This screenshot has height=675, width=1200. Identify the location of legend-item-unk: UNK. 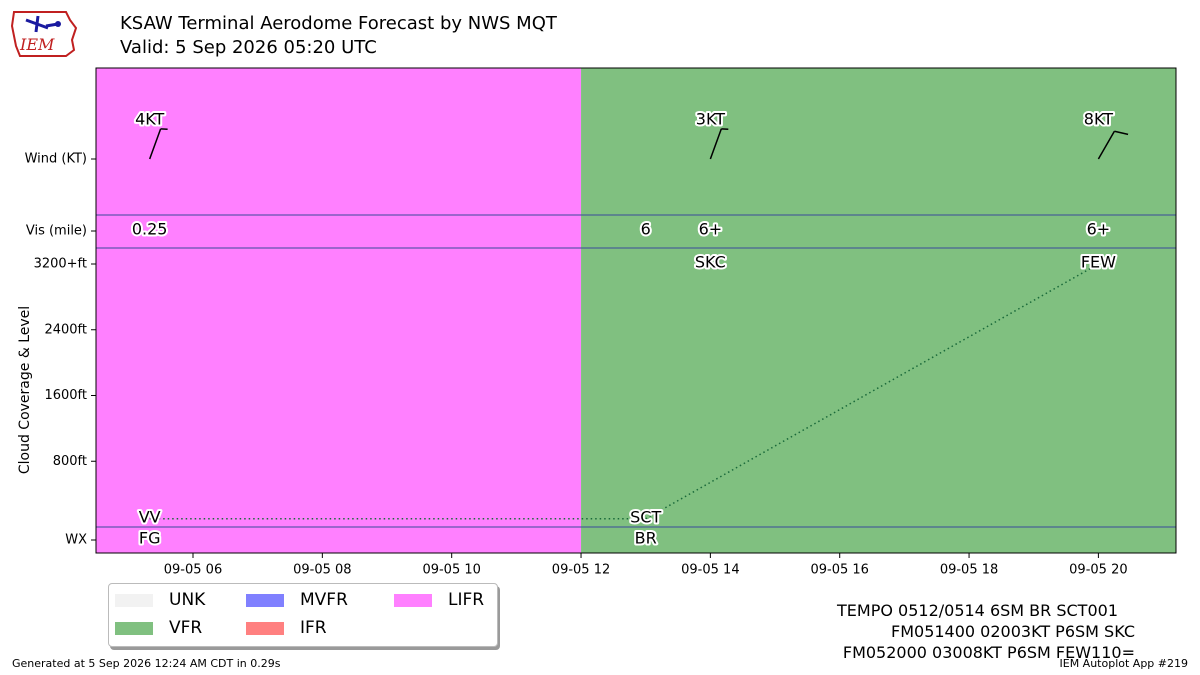
(160, 600).